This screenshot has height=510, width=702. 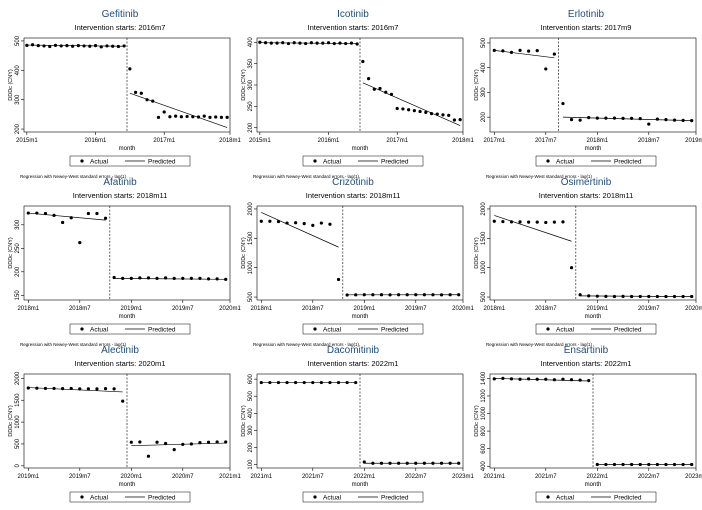 I want to click on x-tick-label: 2015m1, so click(x=27, y=141).